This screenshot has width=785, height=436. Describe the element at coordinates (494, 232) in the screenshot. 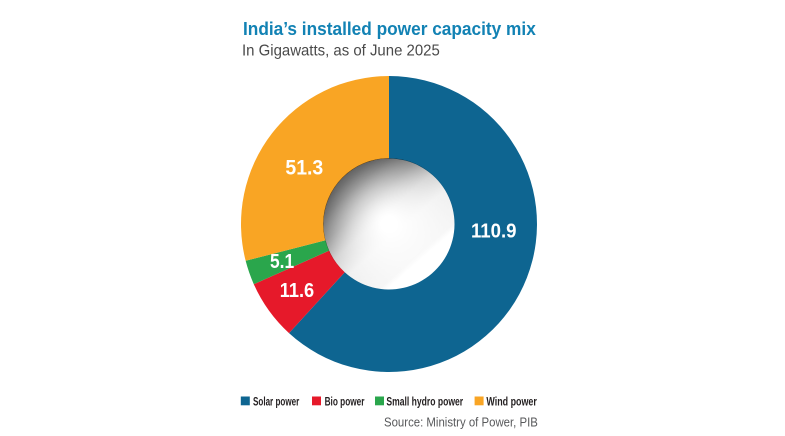

I see `svg-text: 110.9` at that location.